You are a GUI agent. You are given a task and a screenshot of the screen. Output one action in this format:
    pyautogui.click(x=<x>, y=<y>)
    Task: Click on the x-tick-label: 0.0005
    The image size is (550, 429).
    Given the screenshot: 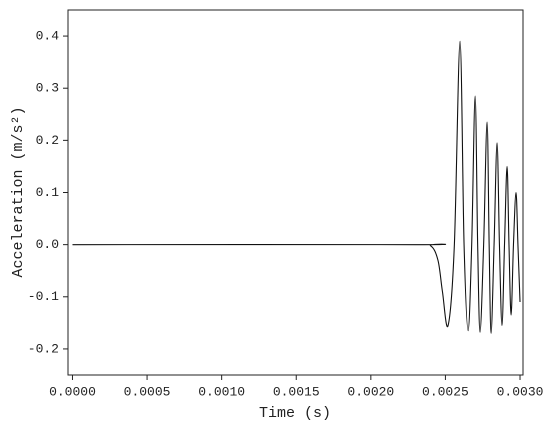 What is the action you would take?
    pyautogui.click(x=147, y=391)
    